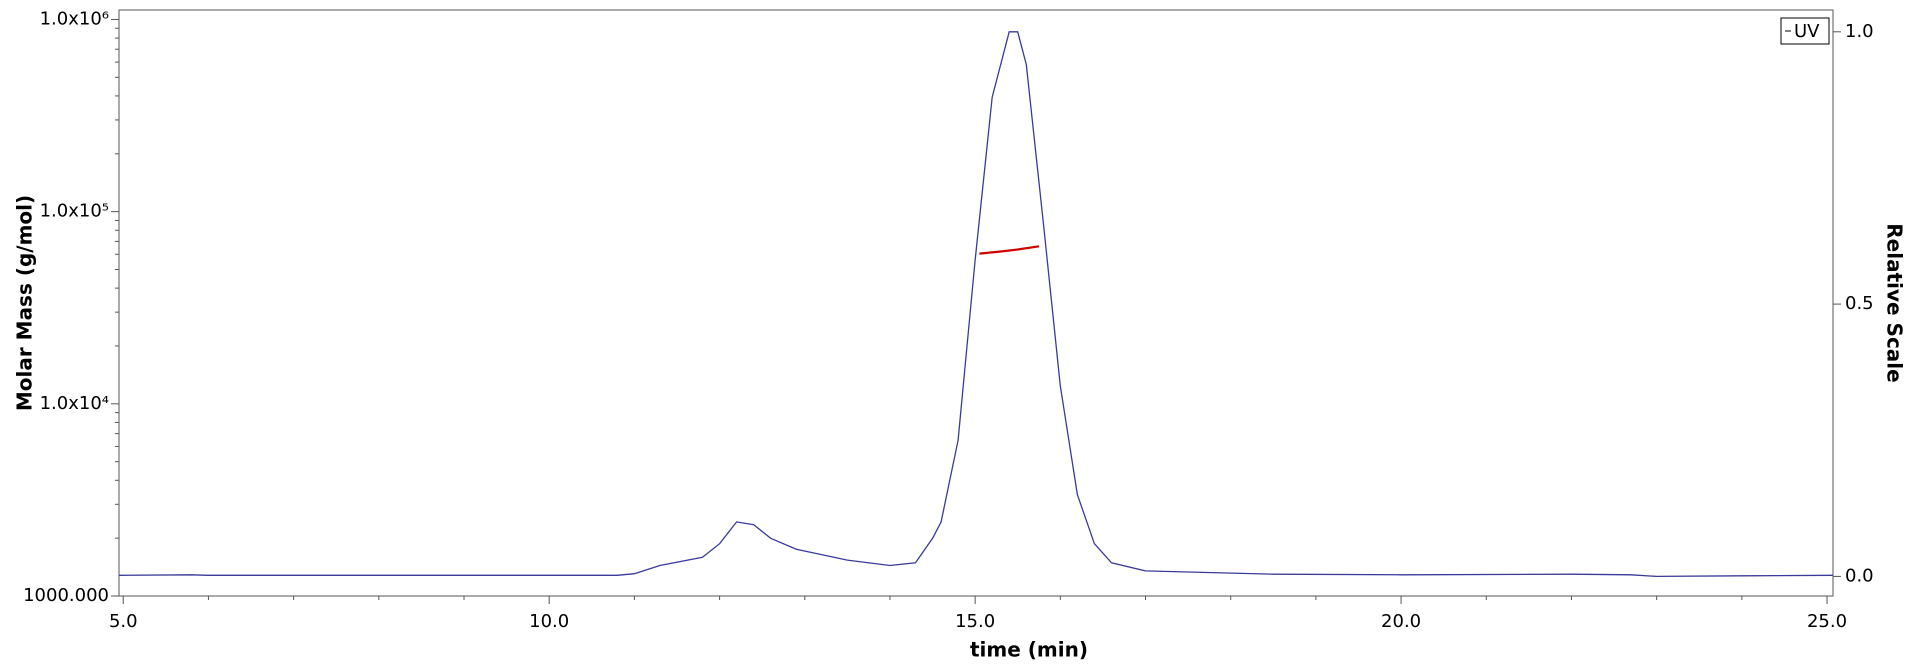  I want to click on x-tick-label: 20.0, so click(1401, 621).